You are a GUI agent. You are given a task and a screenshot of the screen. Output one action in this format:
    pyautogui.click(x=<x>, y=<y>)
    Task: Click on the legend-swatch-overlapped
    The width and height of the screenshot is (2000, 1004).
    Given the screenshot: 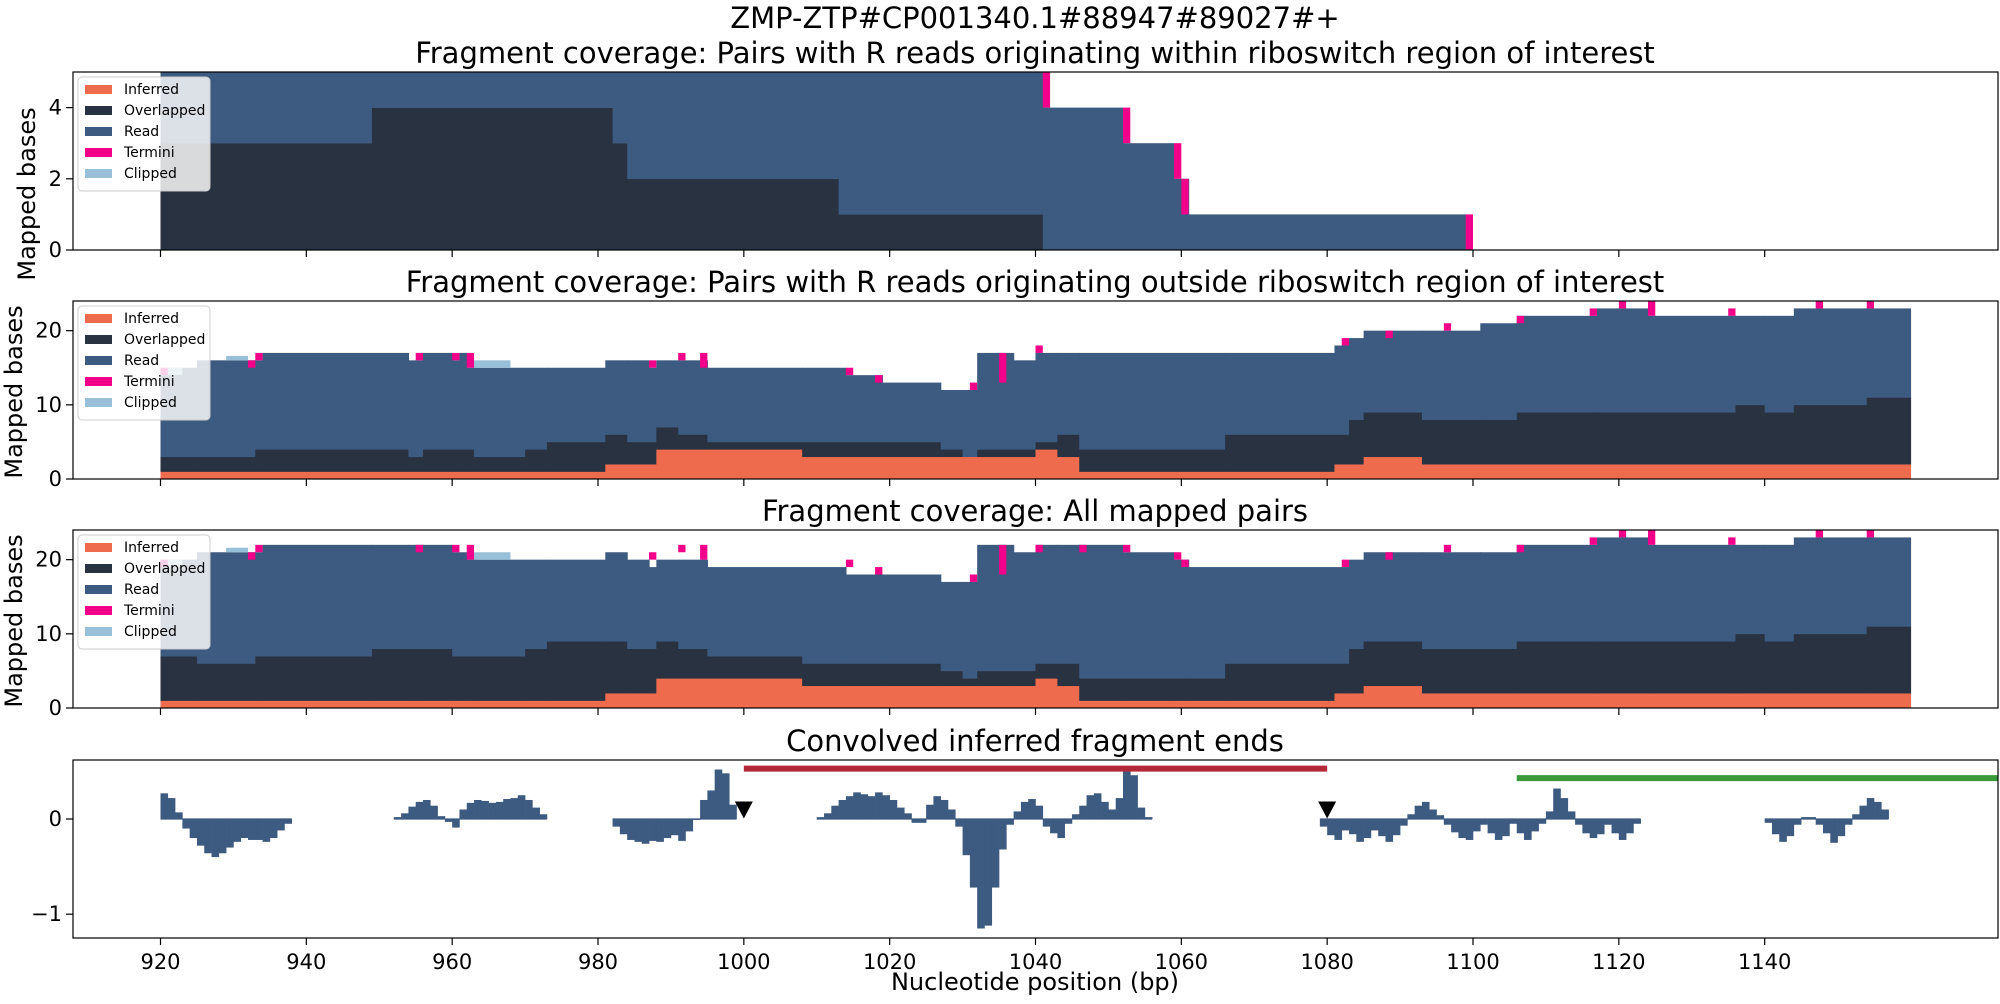 What is the action you would take?
    pyautogui.click(x=98, y=568)
    